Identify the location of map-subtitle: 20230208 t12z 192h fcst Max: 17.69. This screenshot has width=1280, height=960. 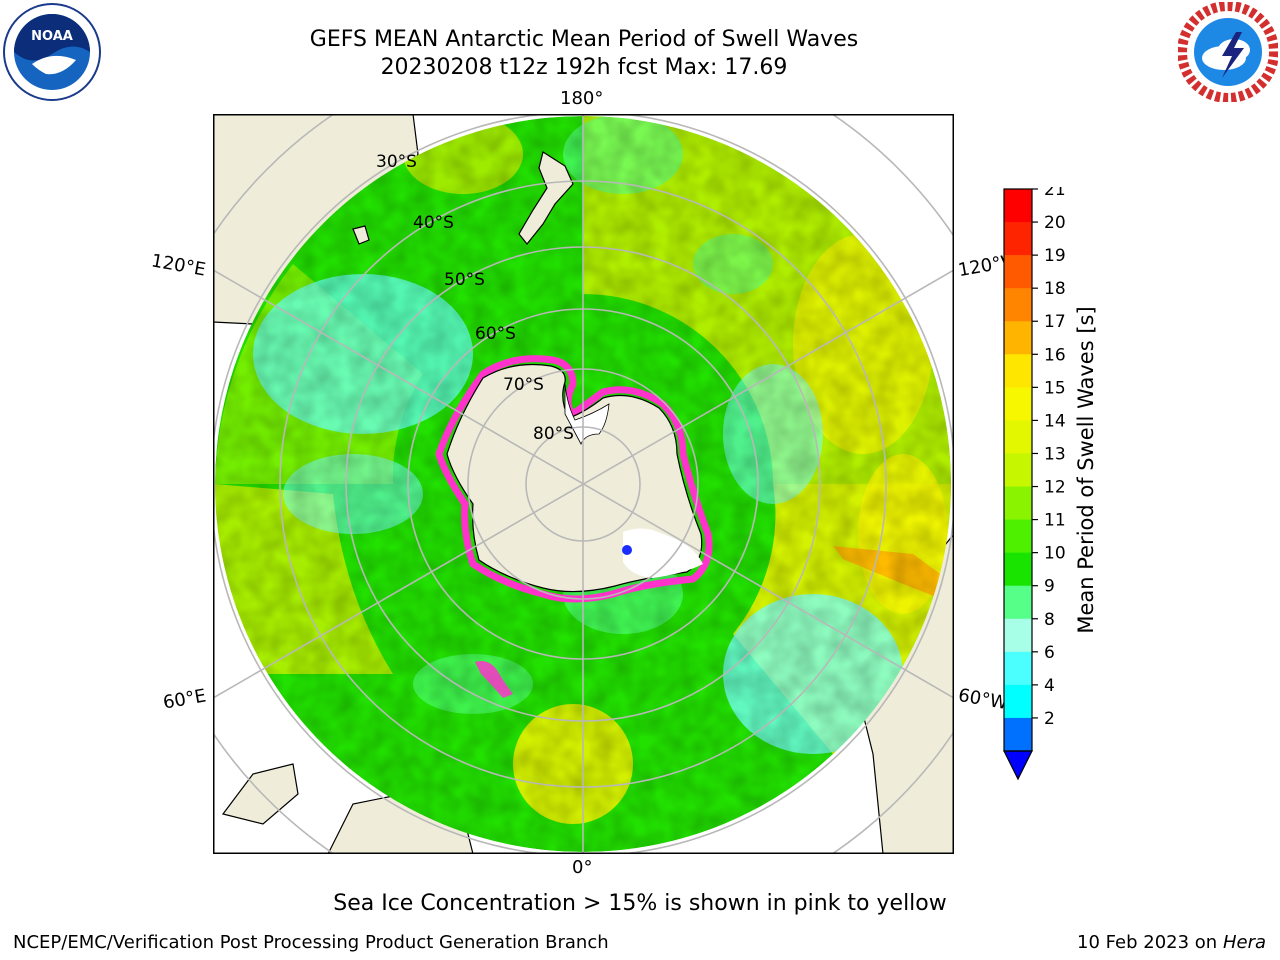
(584, 67).